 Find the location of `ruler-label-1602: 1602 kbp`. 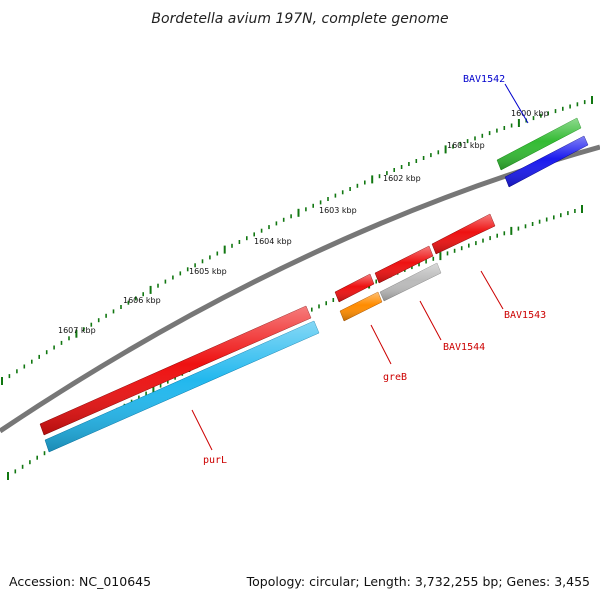

ruler-label-1602: 1602 kbp is located at coordinates (402, 178).